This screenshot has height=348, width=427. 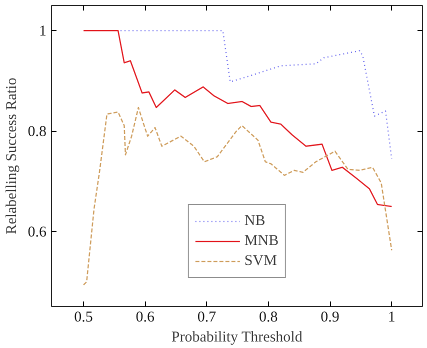 I want to click on legend-label: SVM, so click(x=260, y=261).